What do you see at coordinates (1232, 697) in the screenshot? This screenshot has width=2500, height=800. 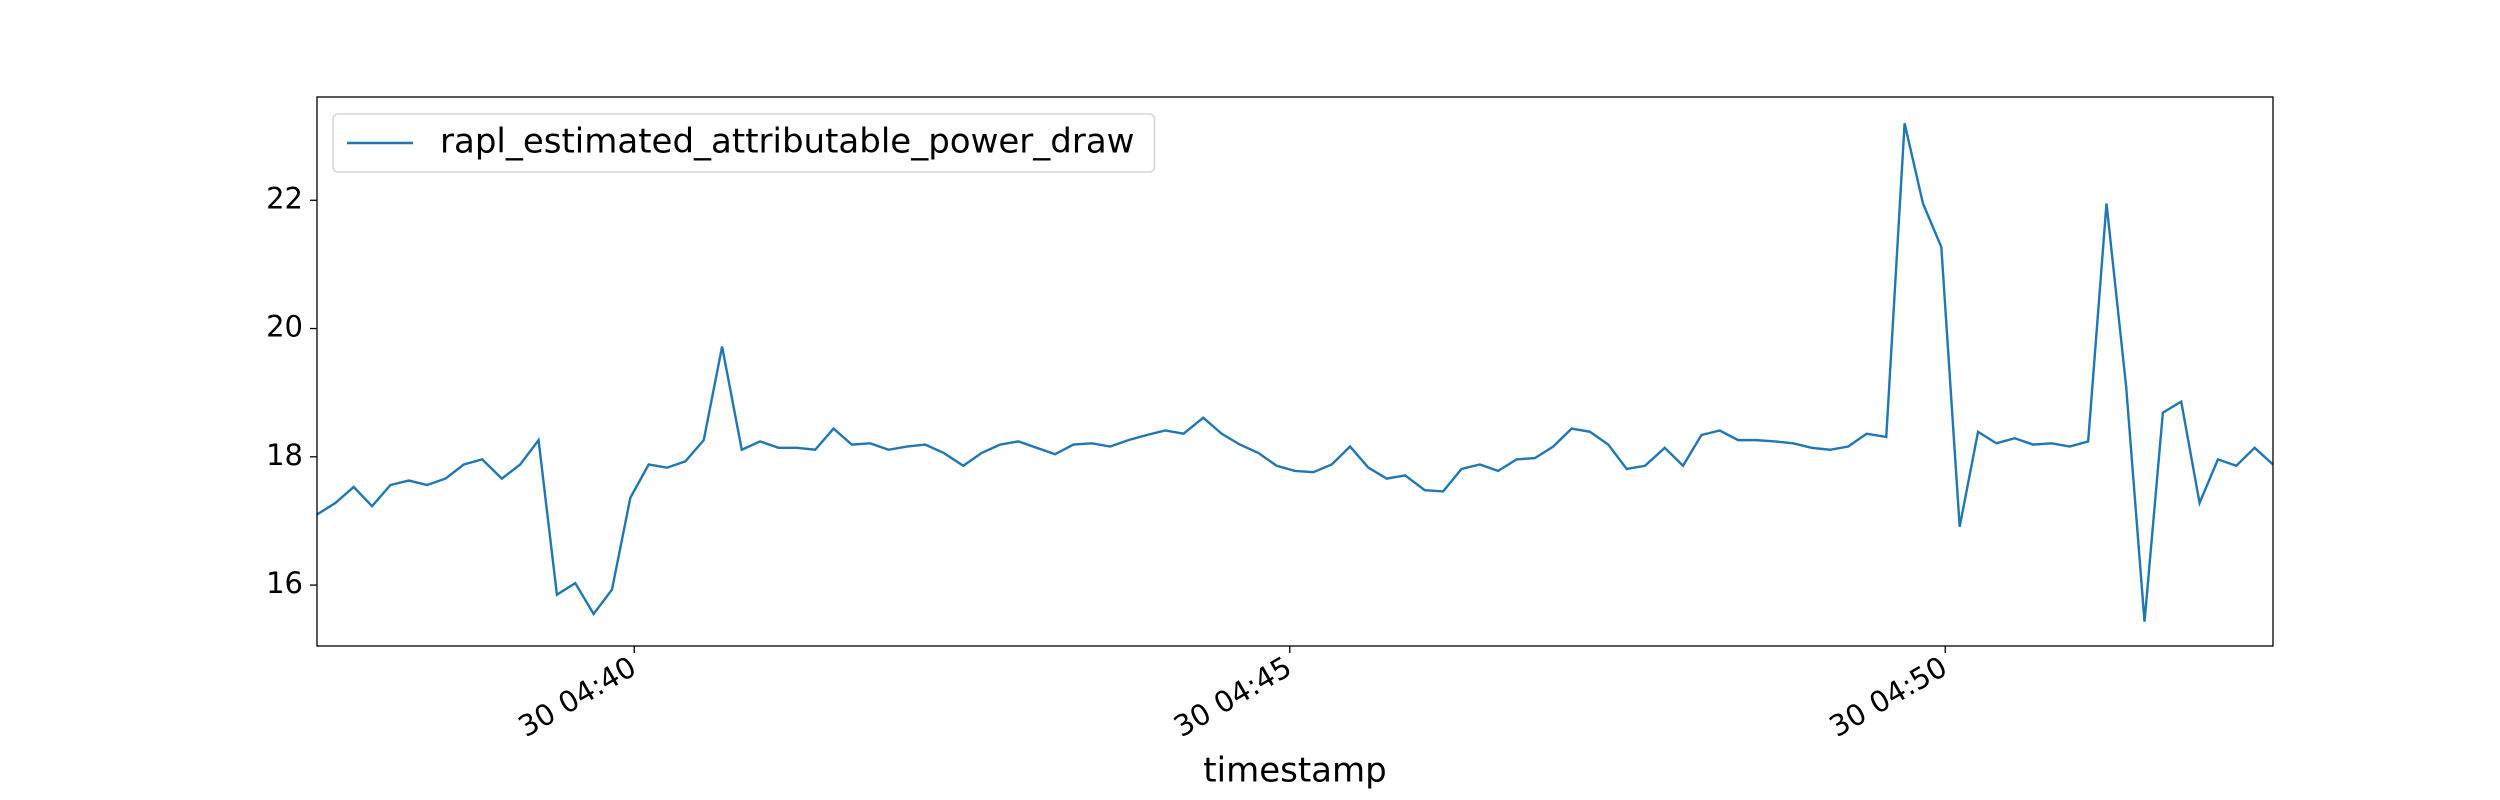 I see `x-tick-label: 30 04:45` at bounding box center [1232, 697].